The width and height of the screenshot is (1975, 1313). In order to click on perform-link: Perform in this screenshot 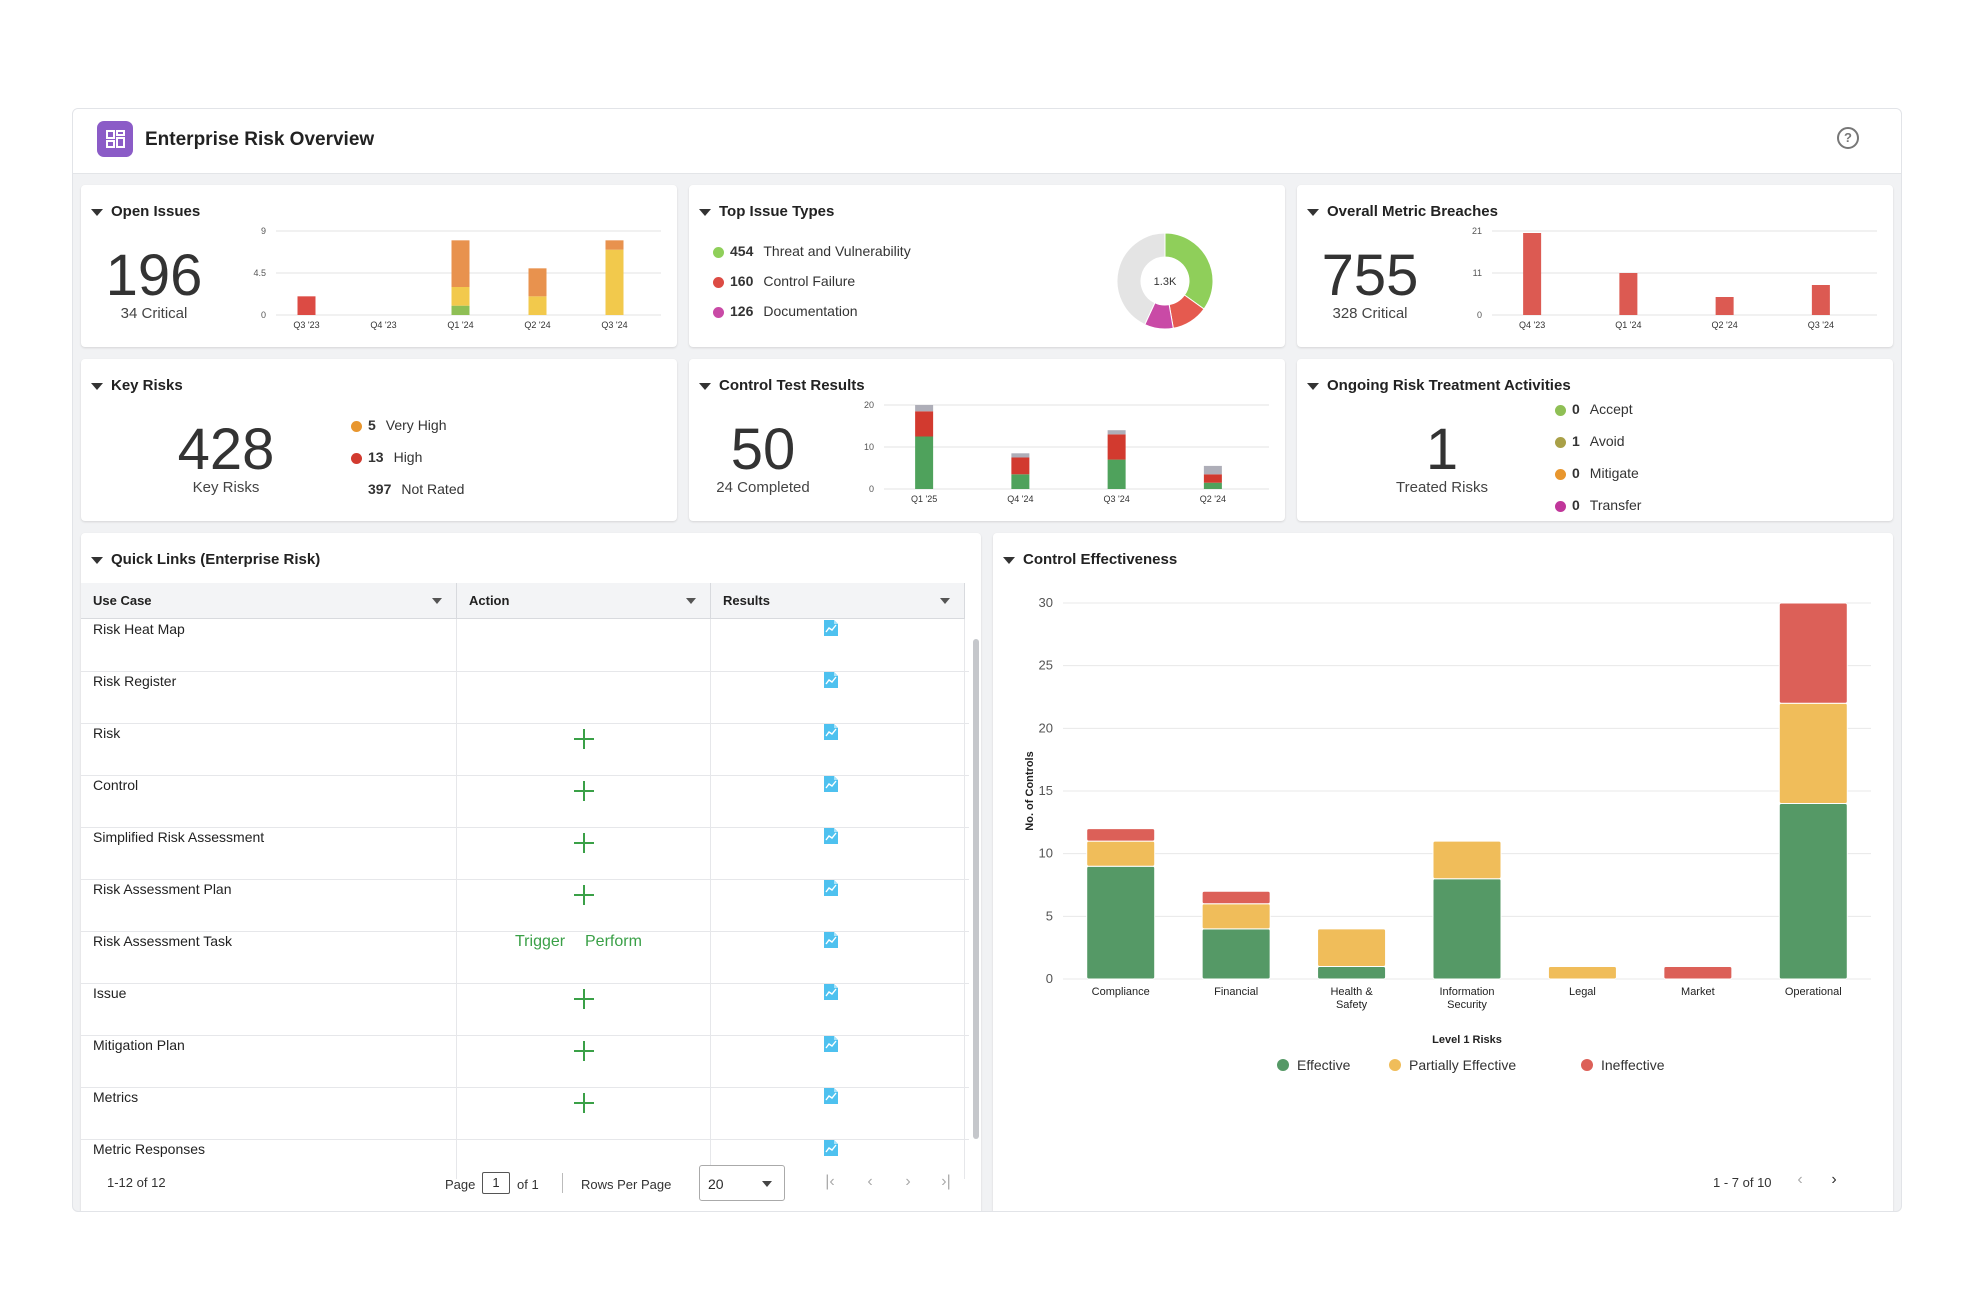, I will do `click(613, 941)`.